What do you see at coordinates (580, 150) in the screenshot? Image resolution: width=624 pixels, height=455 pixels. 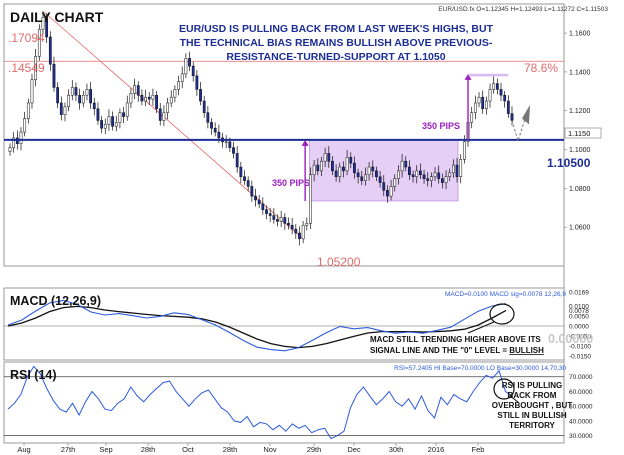 I see `price-tick-label: 1.1000` at bounding box center [580, 150].